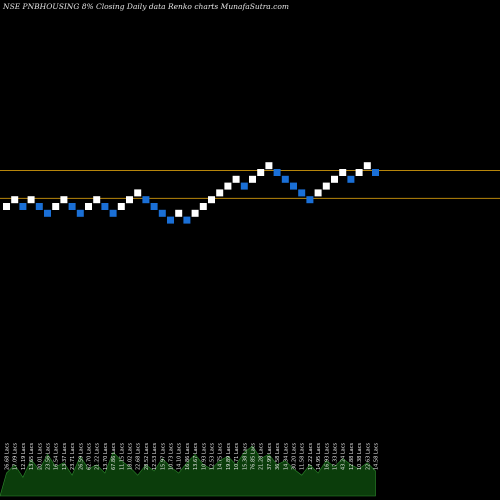  Describe the element at coordinates (344, 456) in the screenshot. I see `volume-label: 43.24 Lacs` at that location.